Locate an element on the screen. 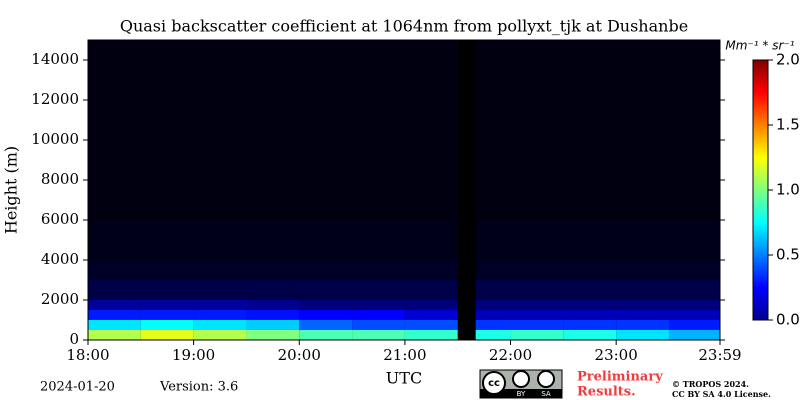 The height and width of the screenshot is (400, 800). y-tick-label: 6000 is located at coordinates (60, 219).